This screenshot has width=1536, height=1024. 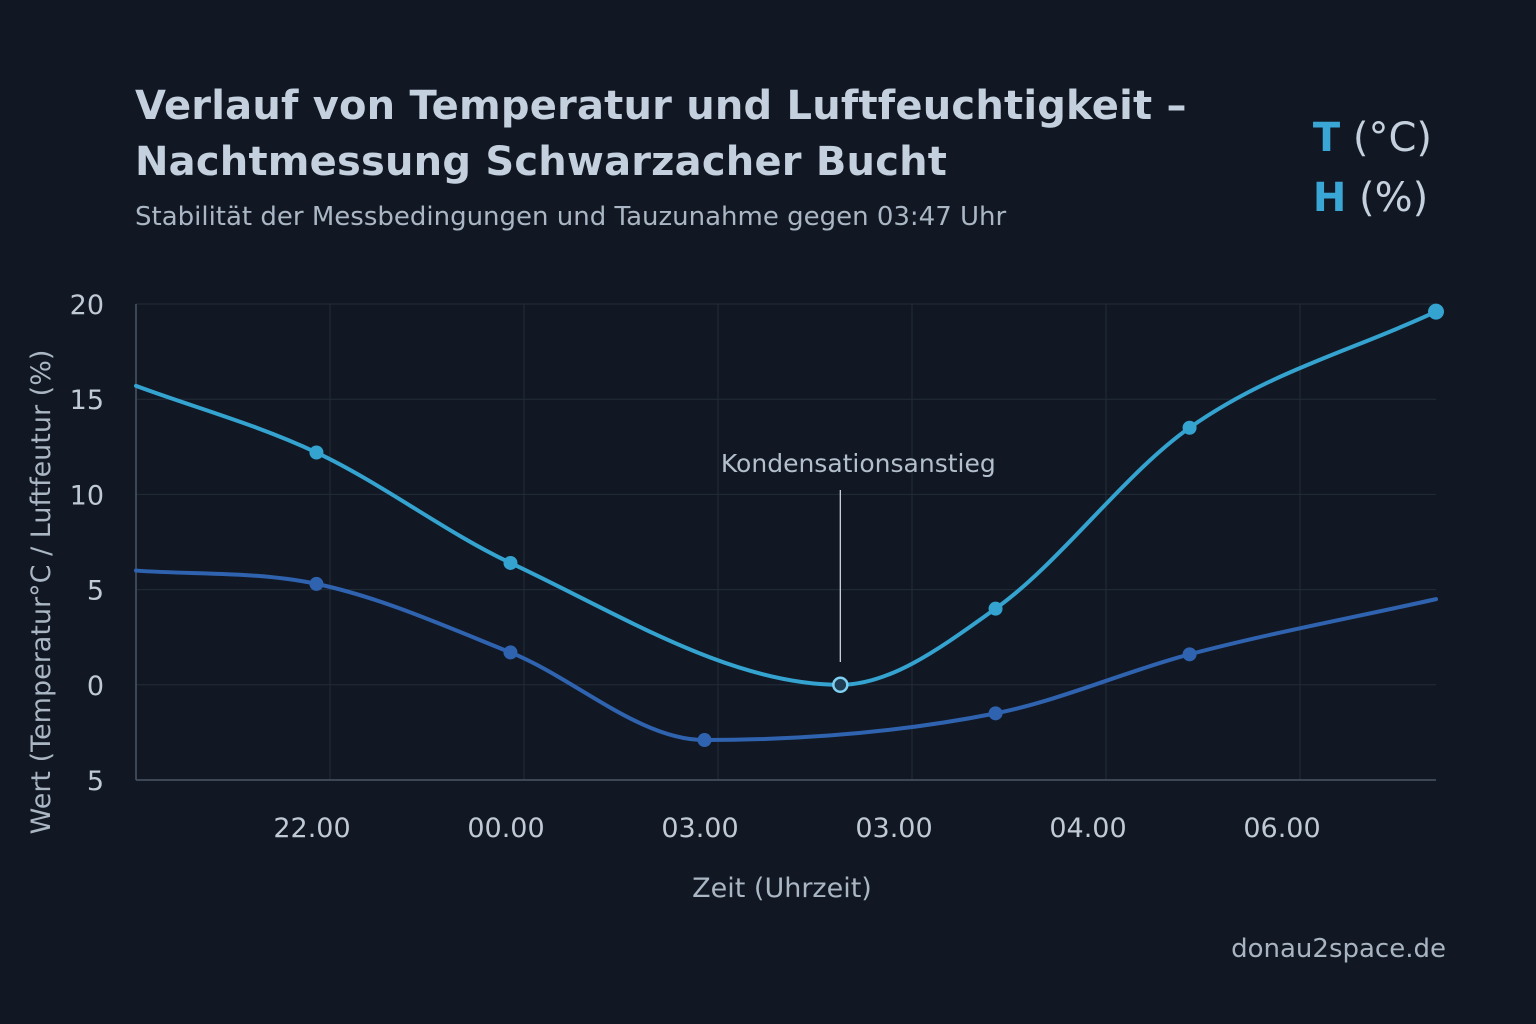 I want to click on y-tick-label: 10, so click(x=87, y=495).